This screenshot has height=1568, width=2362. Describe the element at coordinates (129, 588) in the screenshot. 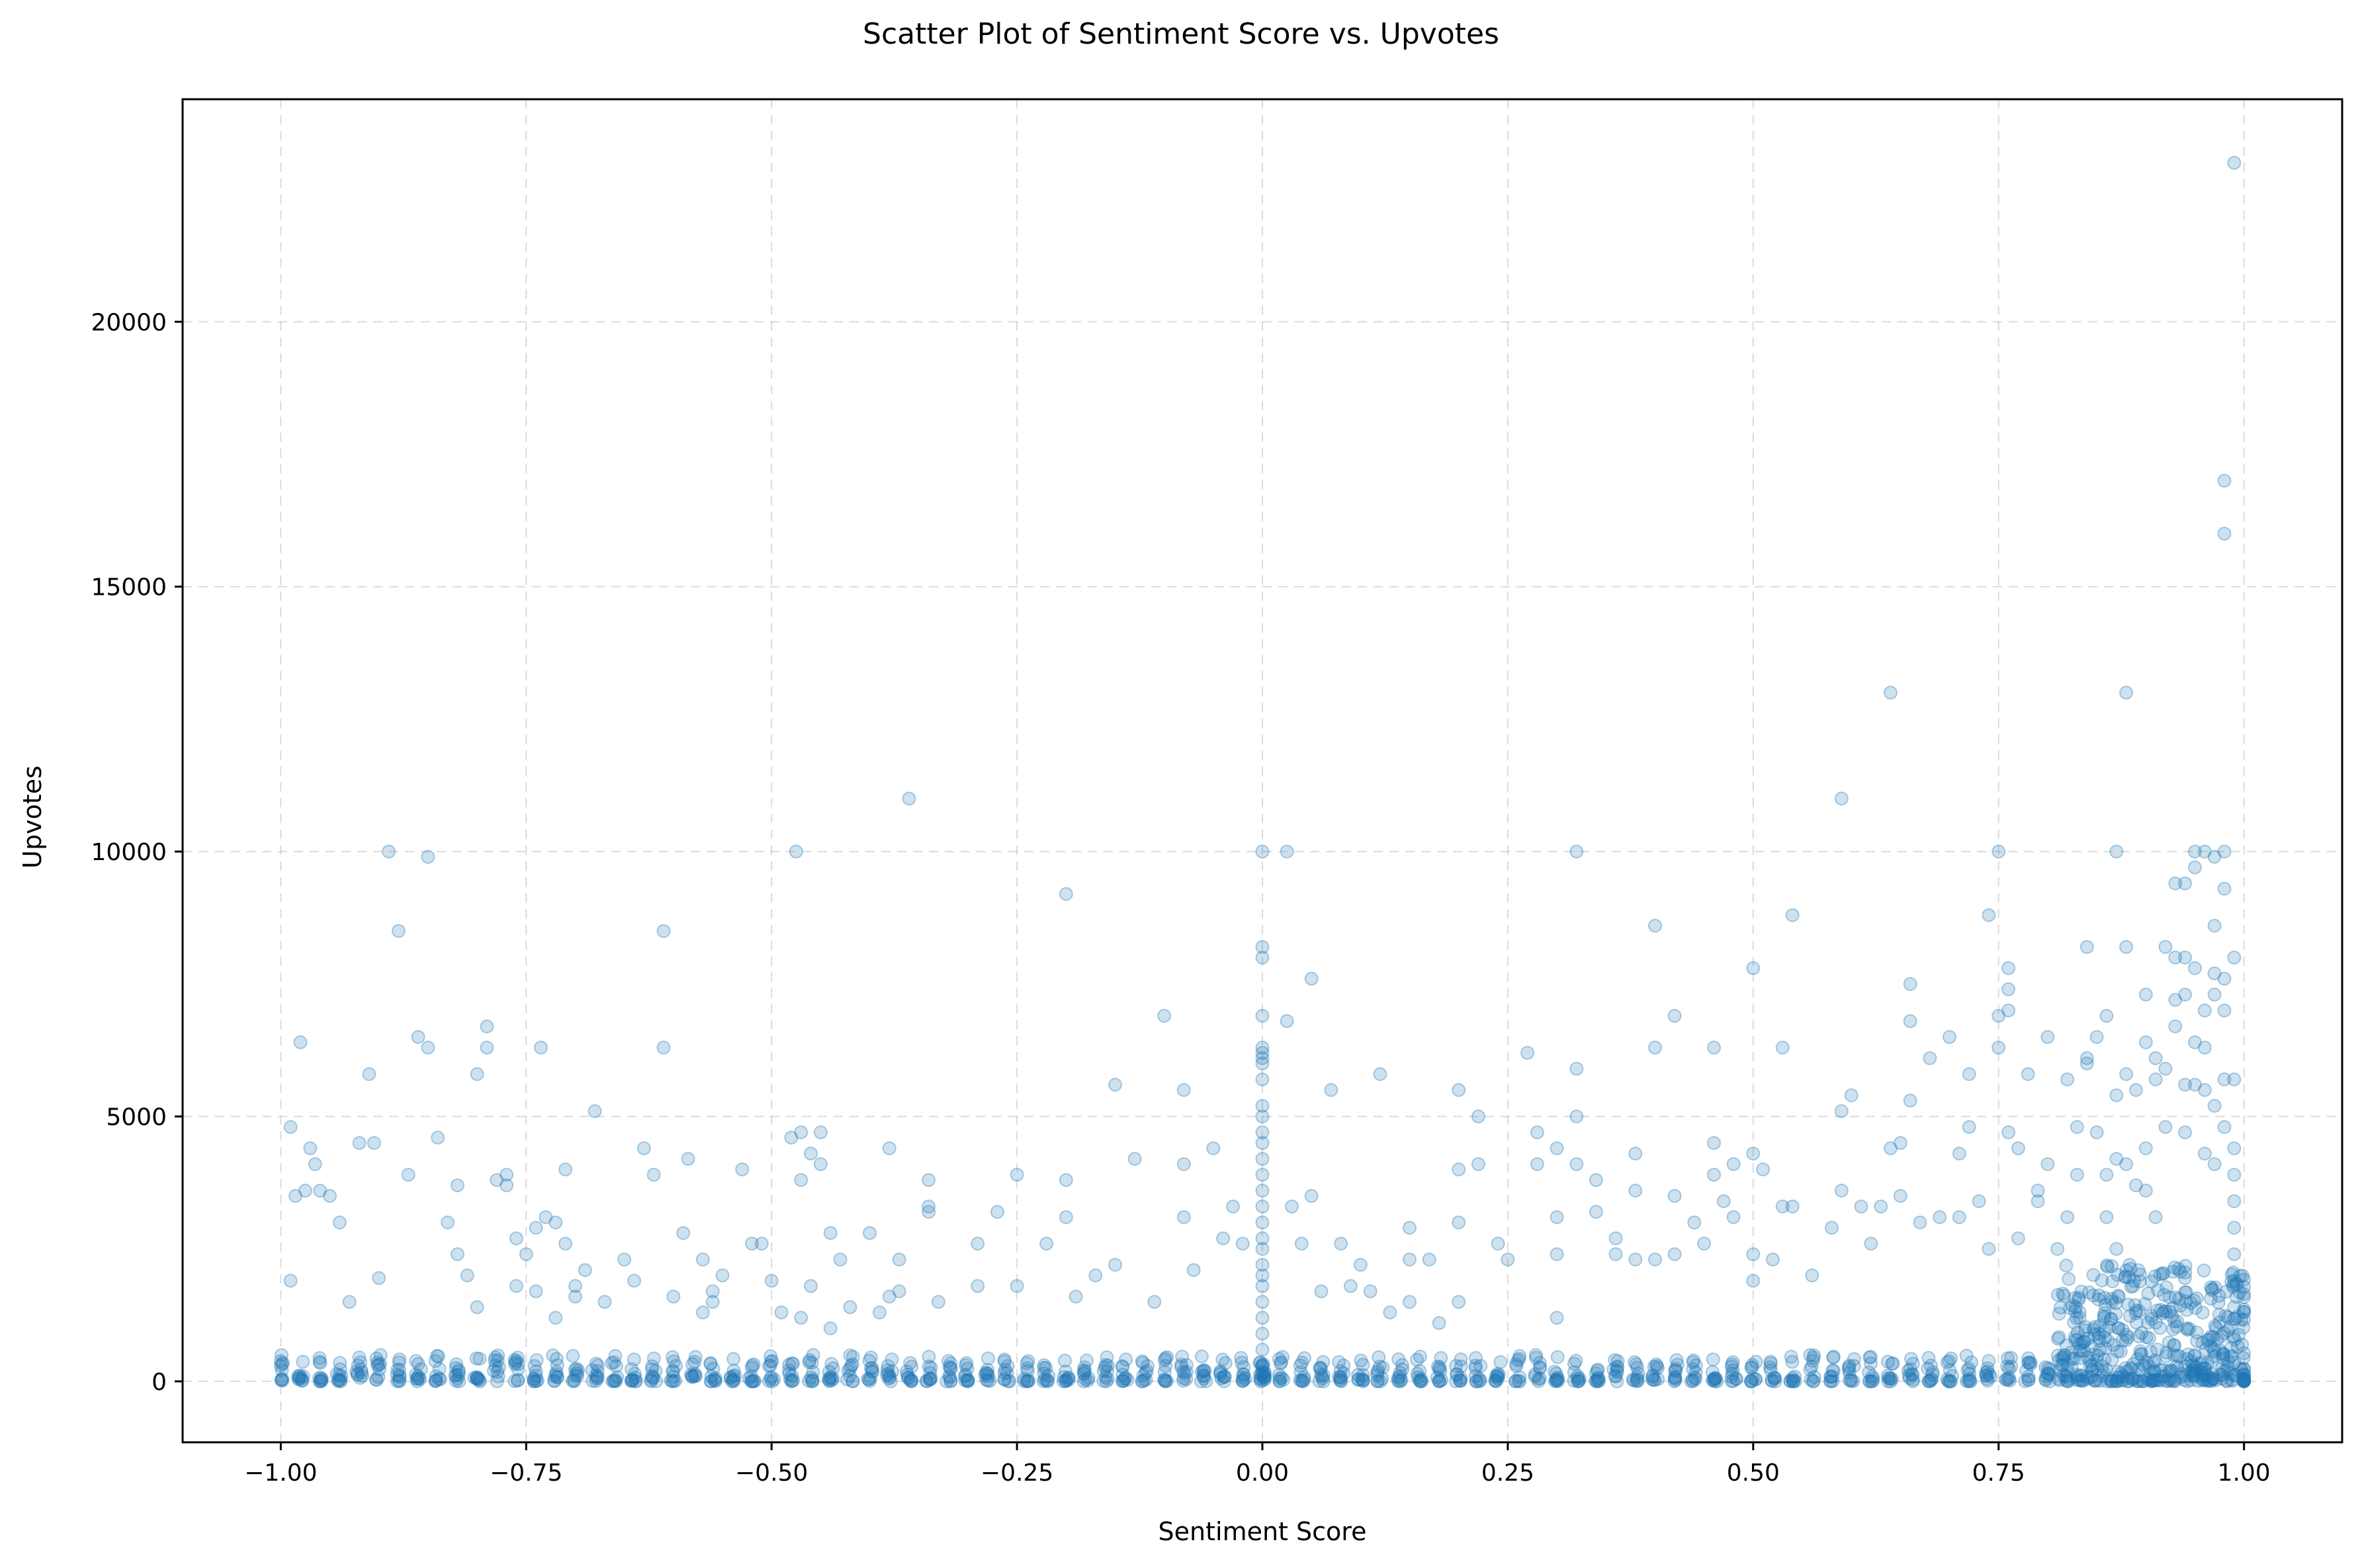

I see `y-tick-label: 15000` at that location.